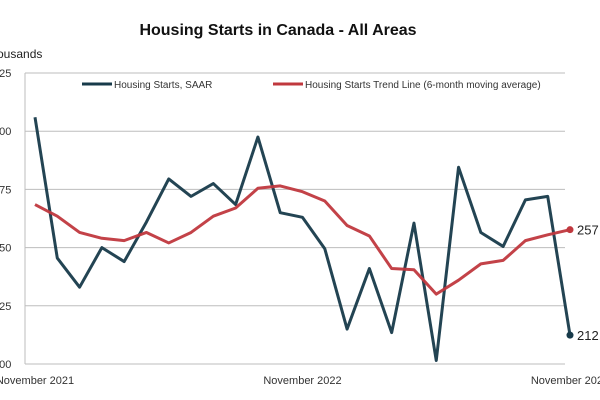  I want to click on y-tick-label: 275, so click(5, 190).